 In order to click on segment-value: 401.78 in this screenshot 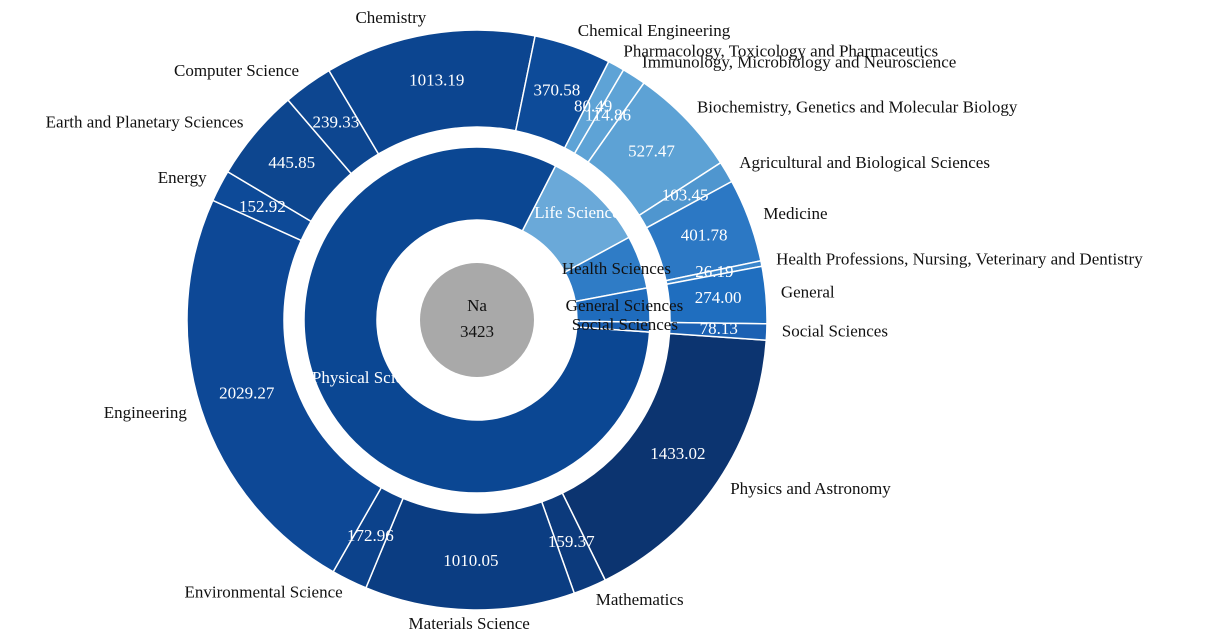, I will do `click(704, 235)`.